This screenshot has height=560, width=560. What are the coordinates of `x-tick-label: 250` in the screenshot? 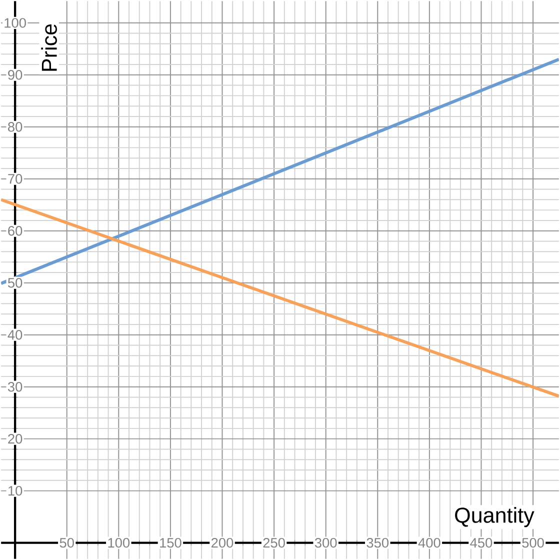 It's located at (274, 543).